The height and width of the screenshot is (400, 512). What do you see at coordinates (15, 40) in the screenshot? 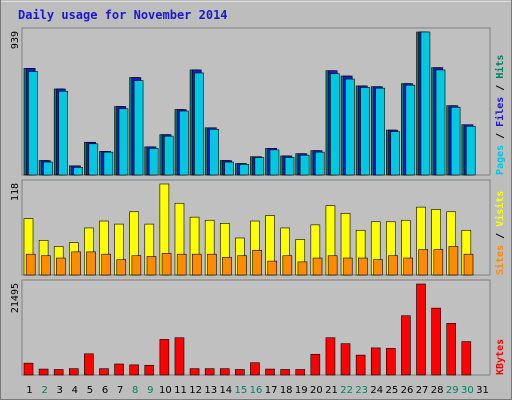
I see `panel-top-max-label: 939` at bounding box center [15, 40].